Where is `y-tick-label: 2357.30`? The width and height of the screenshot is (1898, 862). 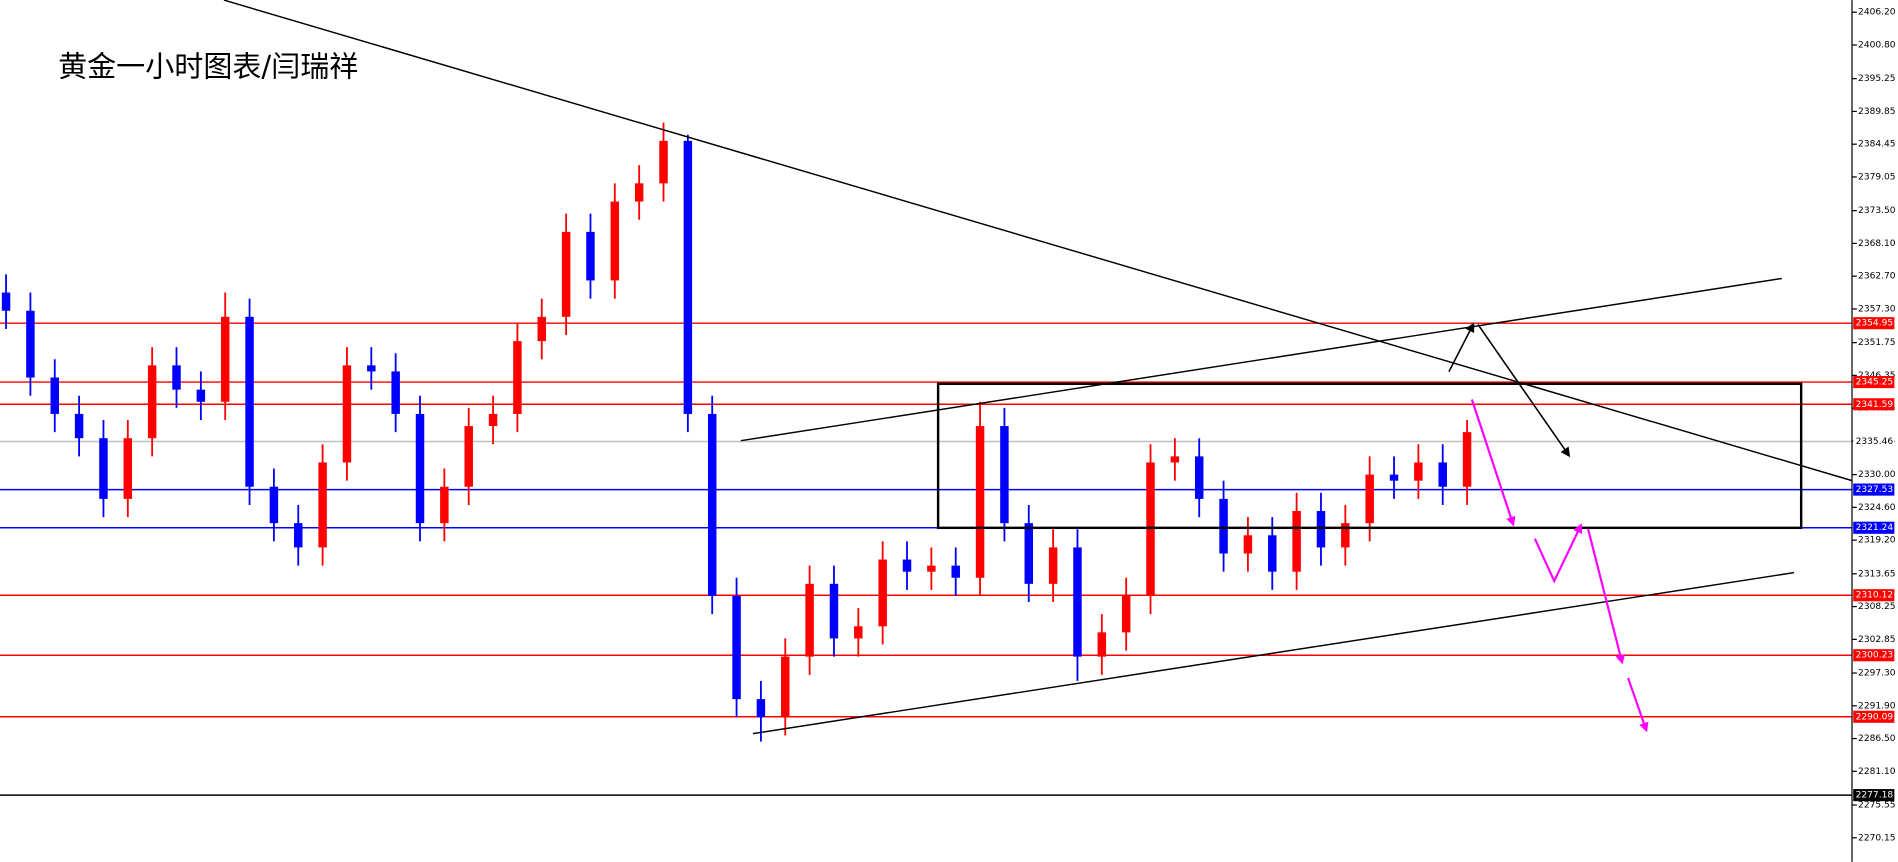
y-tick-label: 2357.30 is located at coordinates (1877, 309).